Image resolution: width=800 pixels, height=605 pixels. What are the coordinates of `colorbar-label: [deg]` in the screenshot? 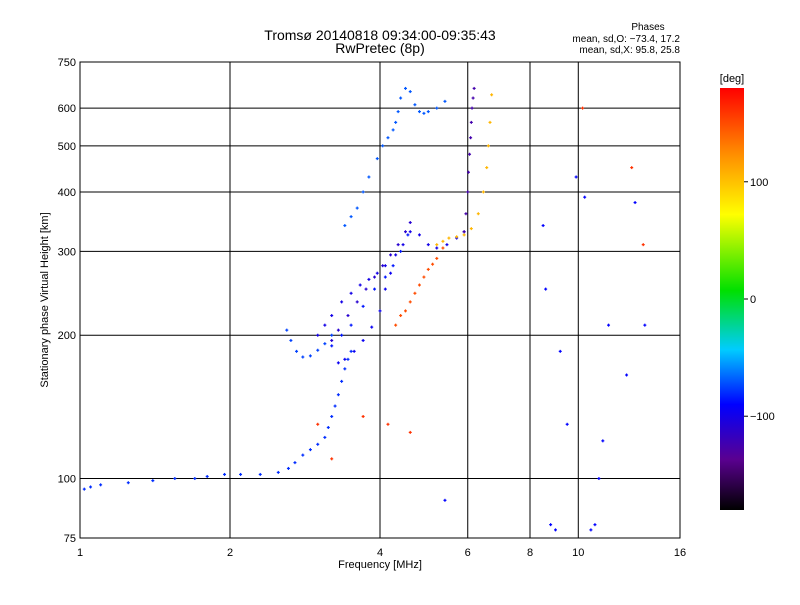 It's located at (732, 79).